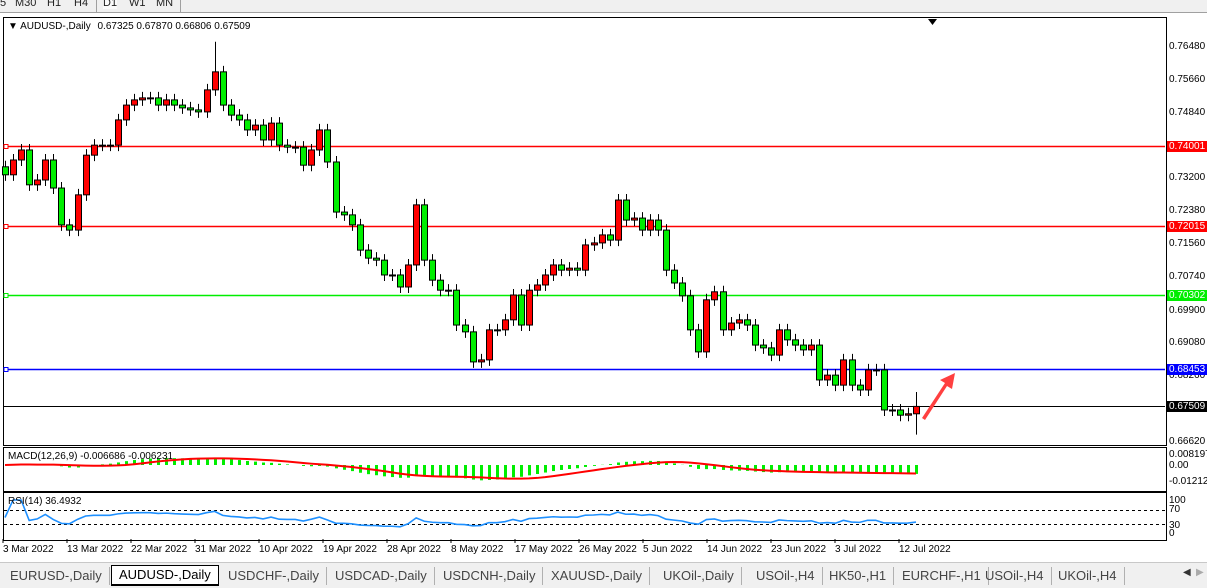 The width and height of the screenshot is (1207, 588). What do you see at coordinates (1187, 442) in the screenshot?
I see `price-axis-label: 0.66620` at bounding box center [1187, 442].